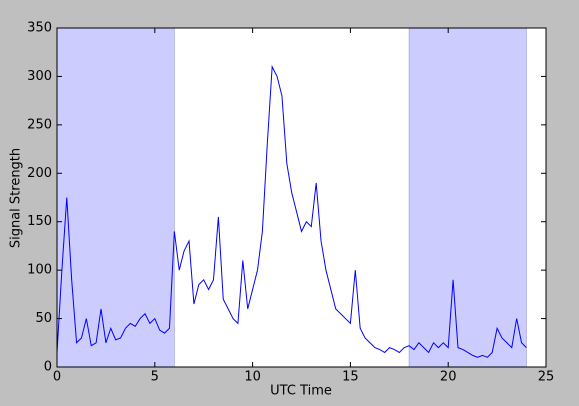  Describe the element at coordinates (57, 377) in the screenshot. I see `x-tick-label: 0` at that location.